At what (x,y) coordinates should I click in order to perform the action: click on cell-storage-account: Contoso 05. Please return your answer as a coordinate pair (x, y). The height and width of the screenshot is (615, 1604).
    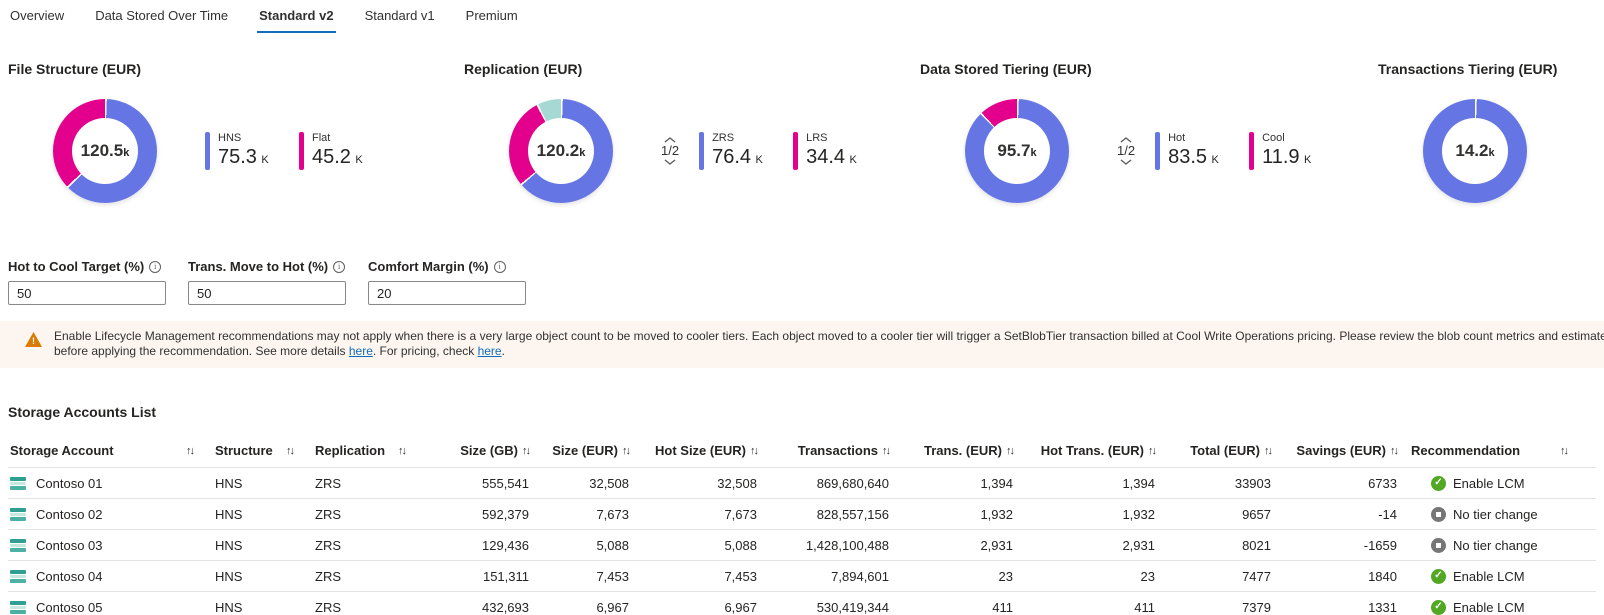
    Looking at the image, I should click on (110, 607).